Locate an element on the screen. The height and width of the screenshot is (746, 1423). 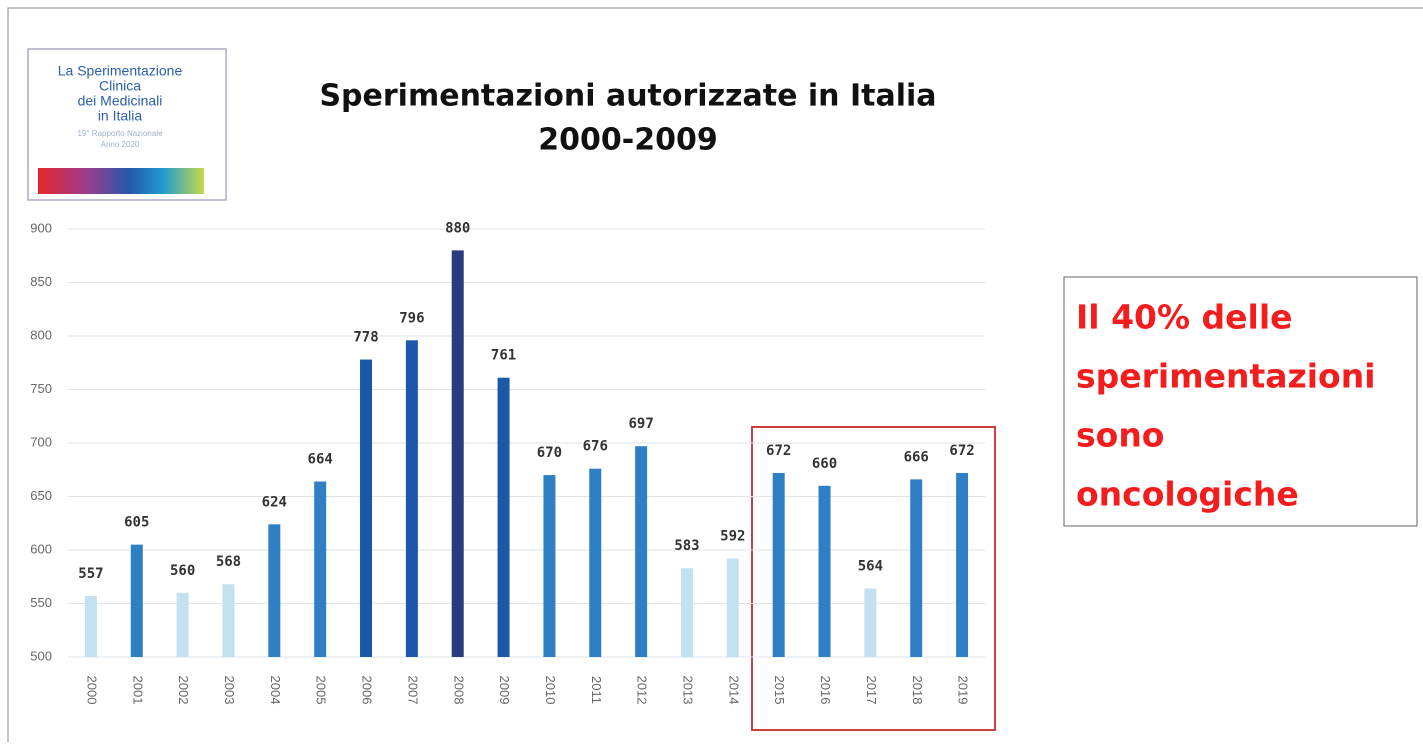
annotation-box is located at coordinates (1240, 401).